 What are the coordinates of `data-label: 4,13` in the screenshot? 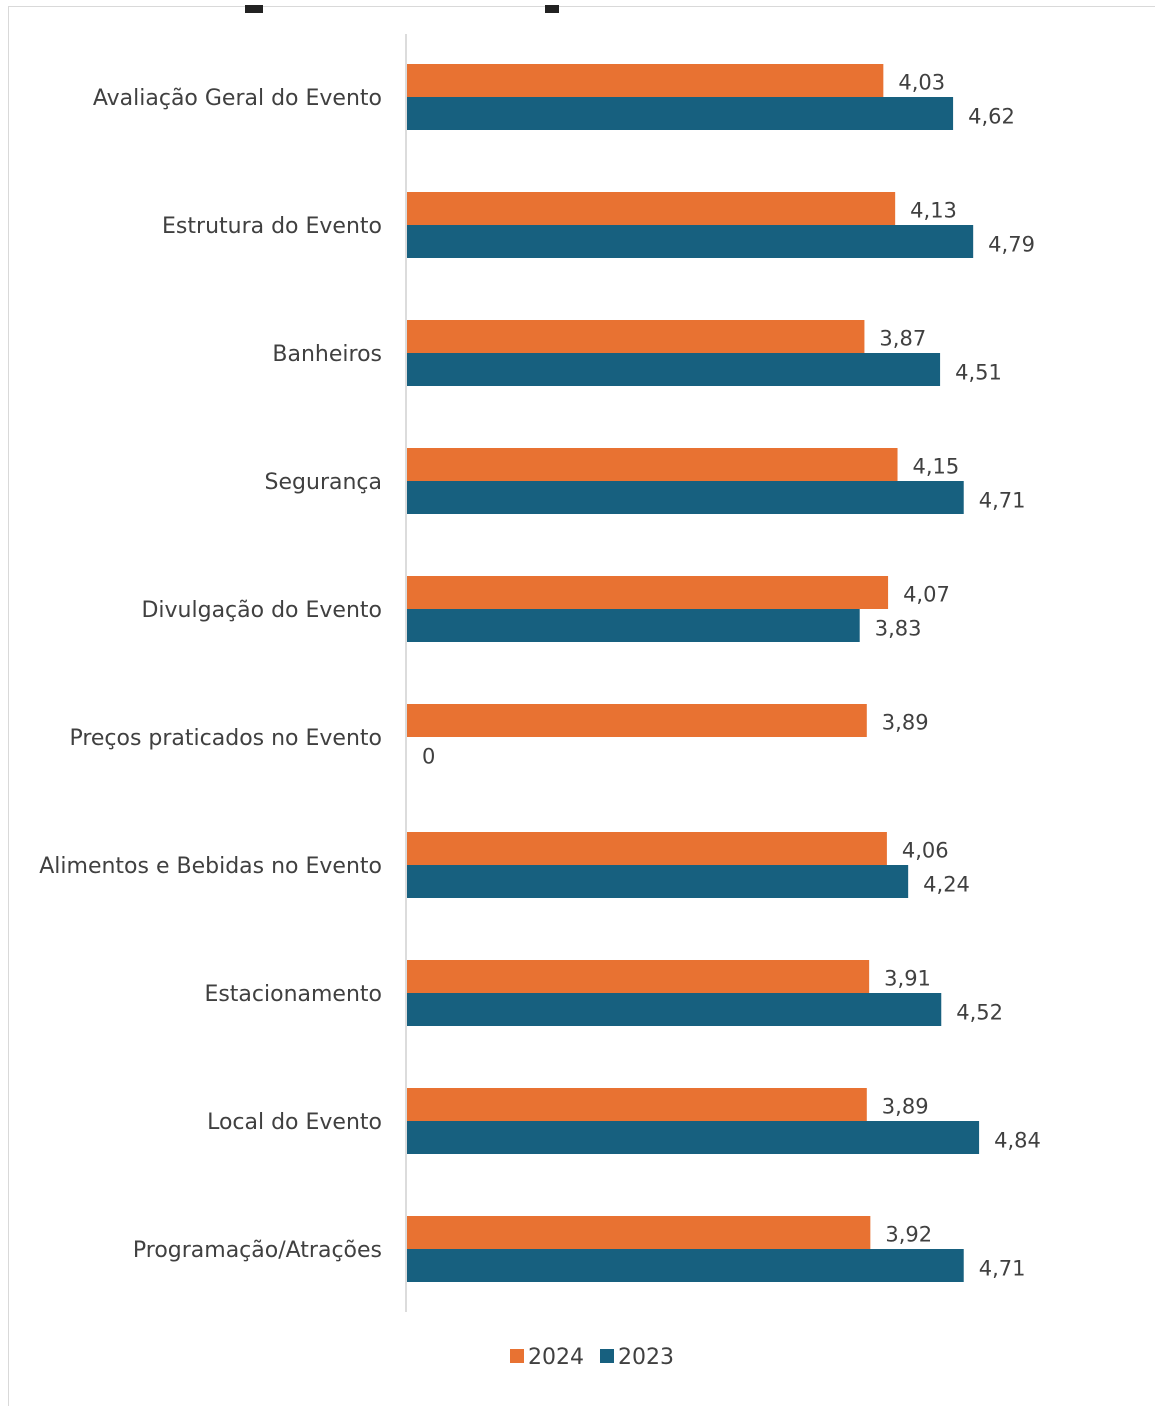 It's located at (933, 211).